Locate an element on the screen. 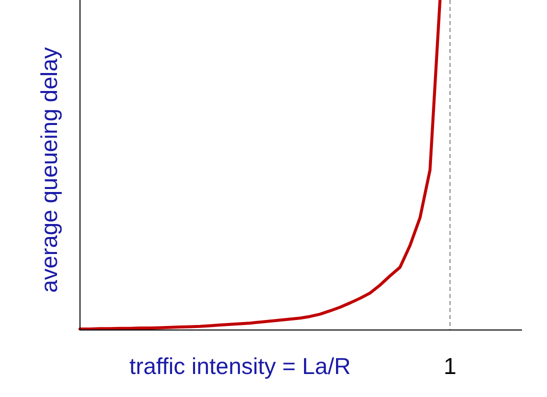  x-axis-title: traffic intensity = La/R is located at coordinates (240, 366).